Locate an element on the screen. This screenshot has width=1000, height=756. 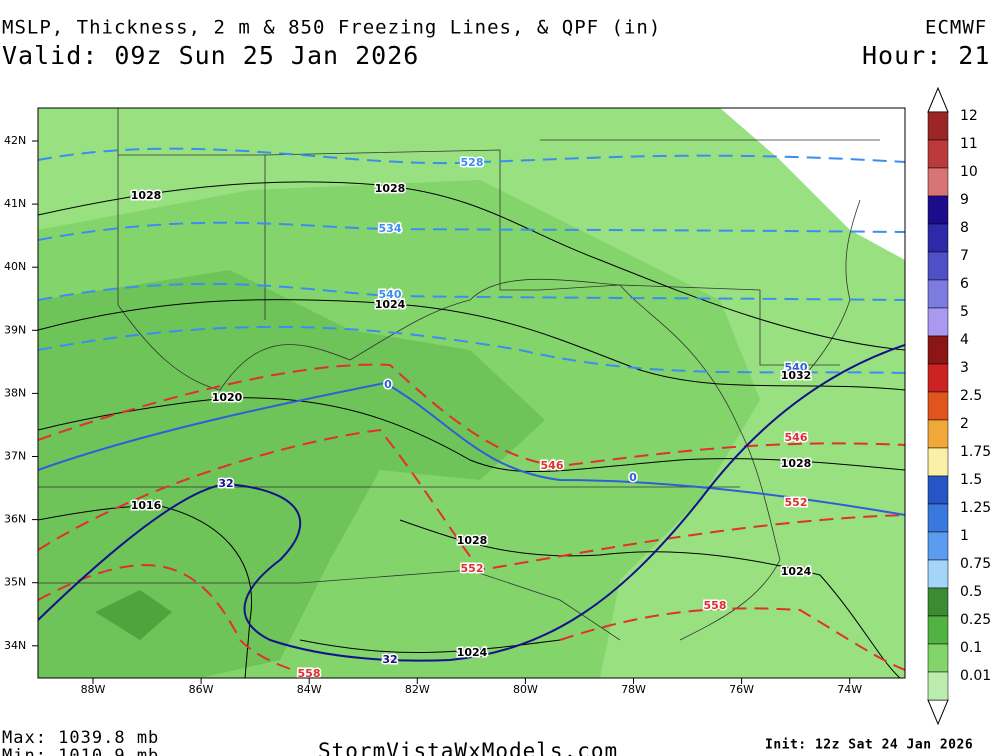
lat-label: 36N is located at coordinates (15, 519).